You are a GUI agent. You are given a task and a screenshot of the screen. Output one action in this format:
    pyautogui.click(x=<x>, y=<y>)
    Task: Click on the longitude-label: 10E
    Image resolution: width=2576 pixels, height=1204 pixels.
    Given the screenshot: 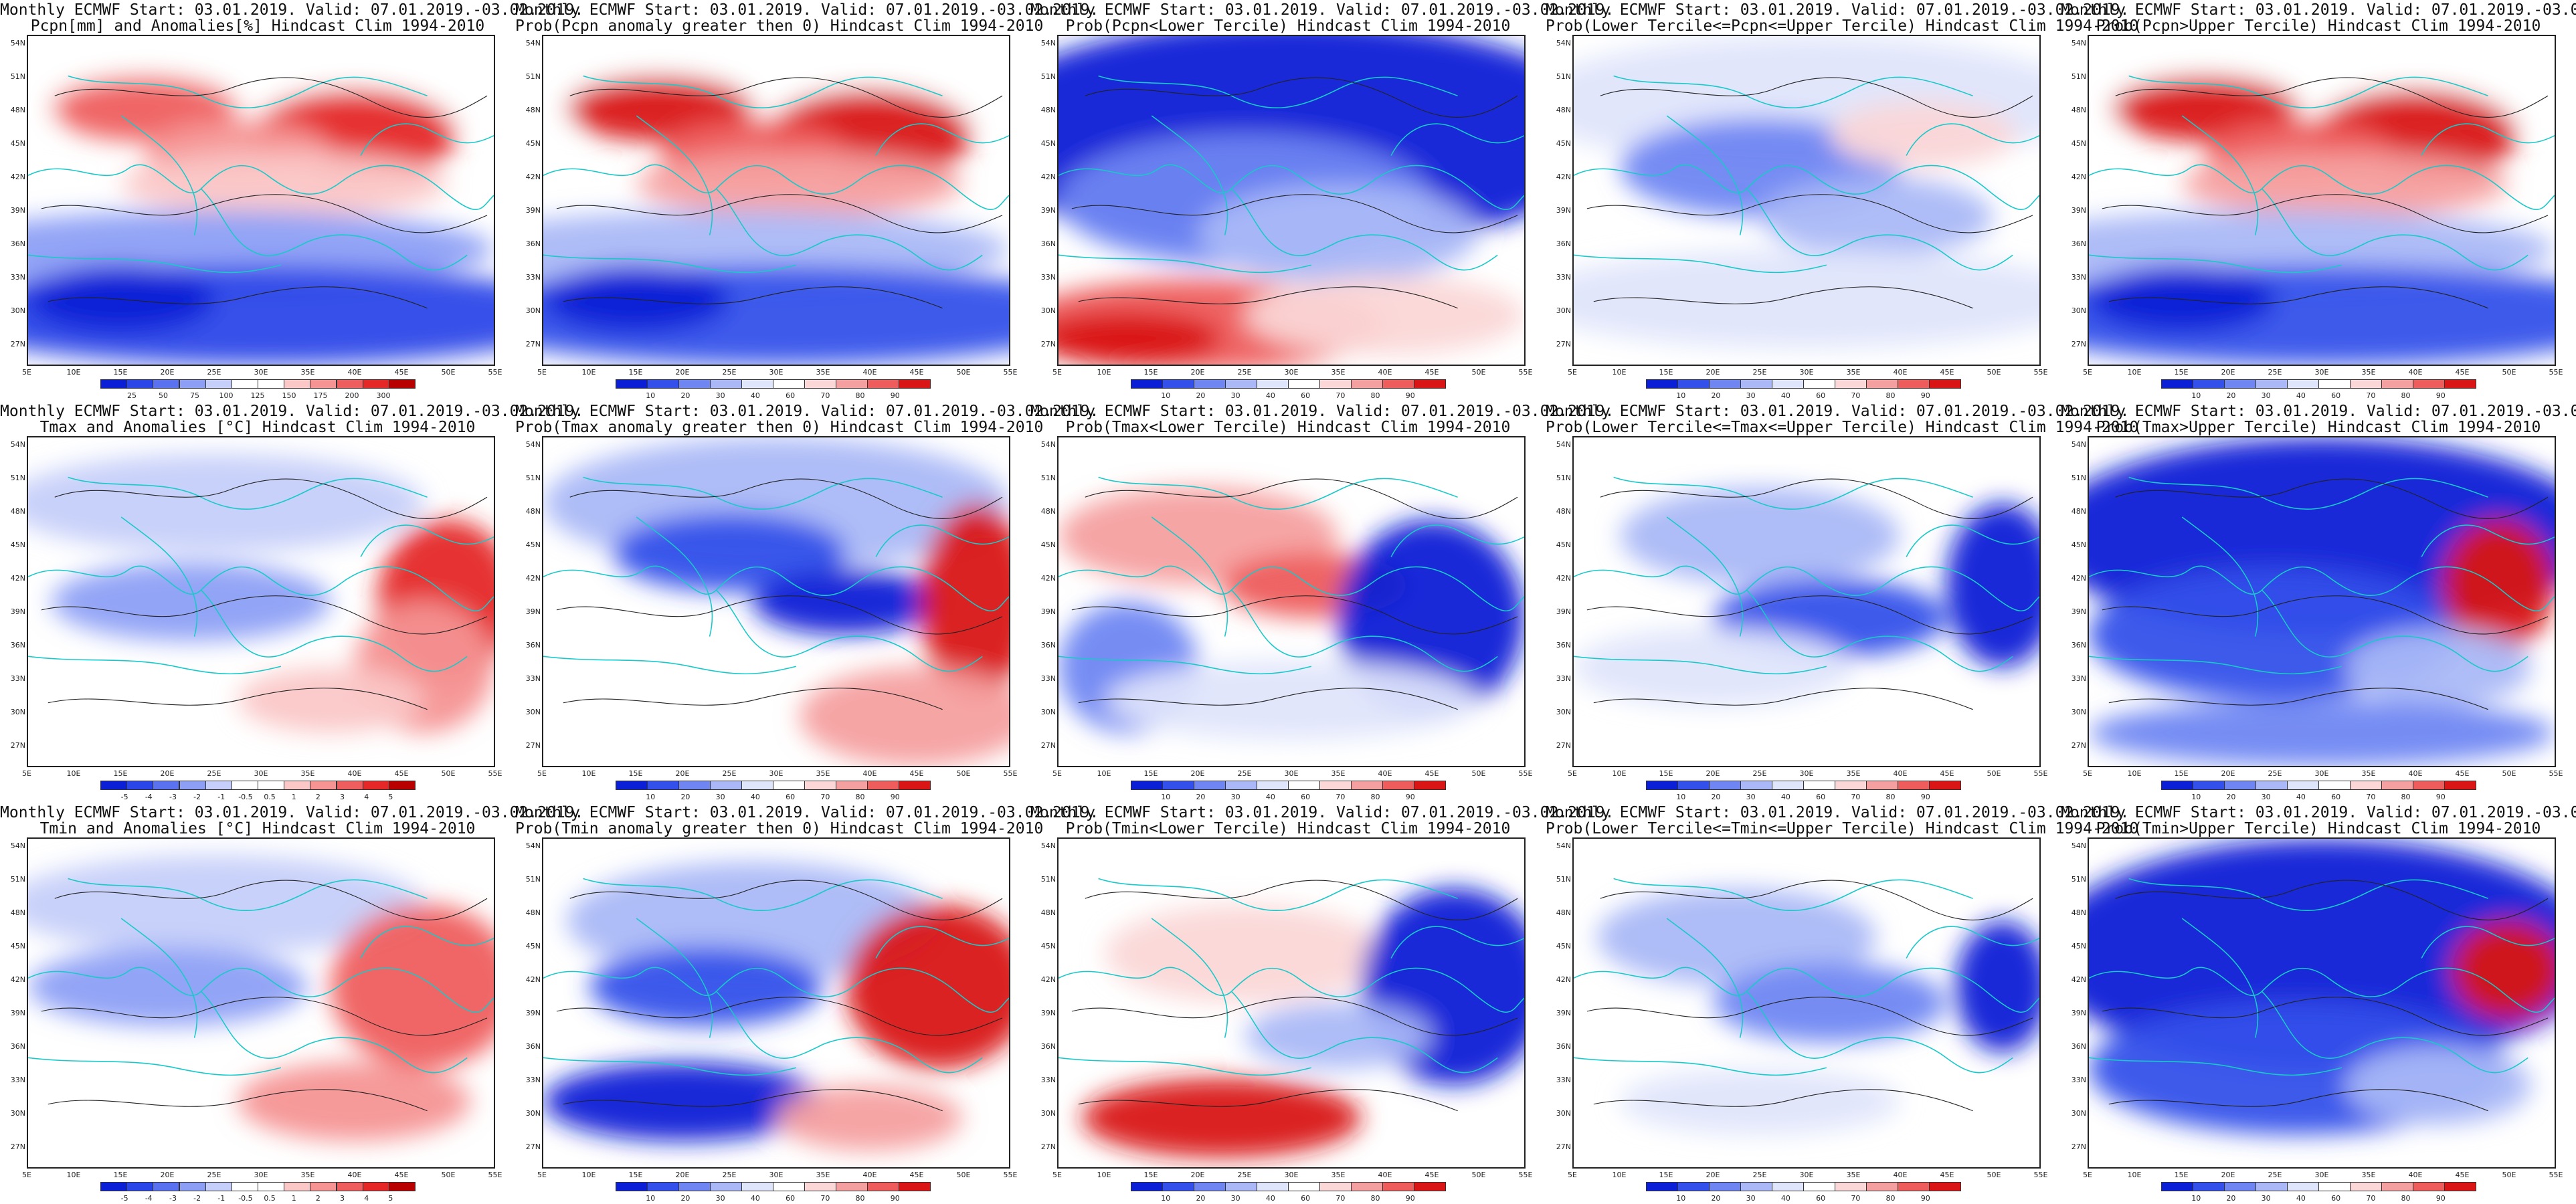 What is the action you would take?
    pyautogui.click(x=588, y=1175)
    